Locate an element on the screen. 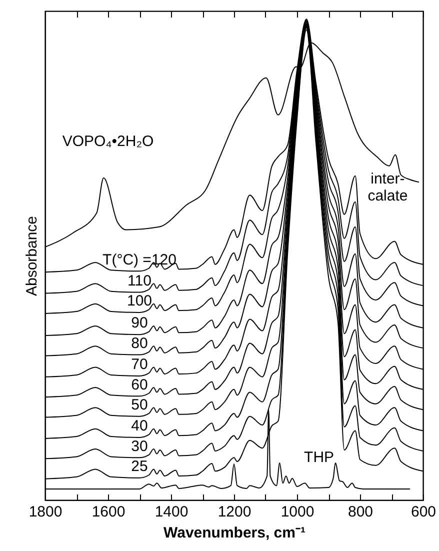 The width and height of the screenshot is (439, 551). x-tick-label: 1800 is located at coordinates (45, 512).